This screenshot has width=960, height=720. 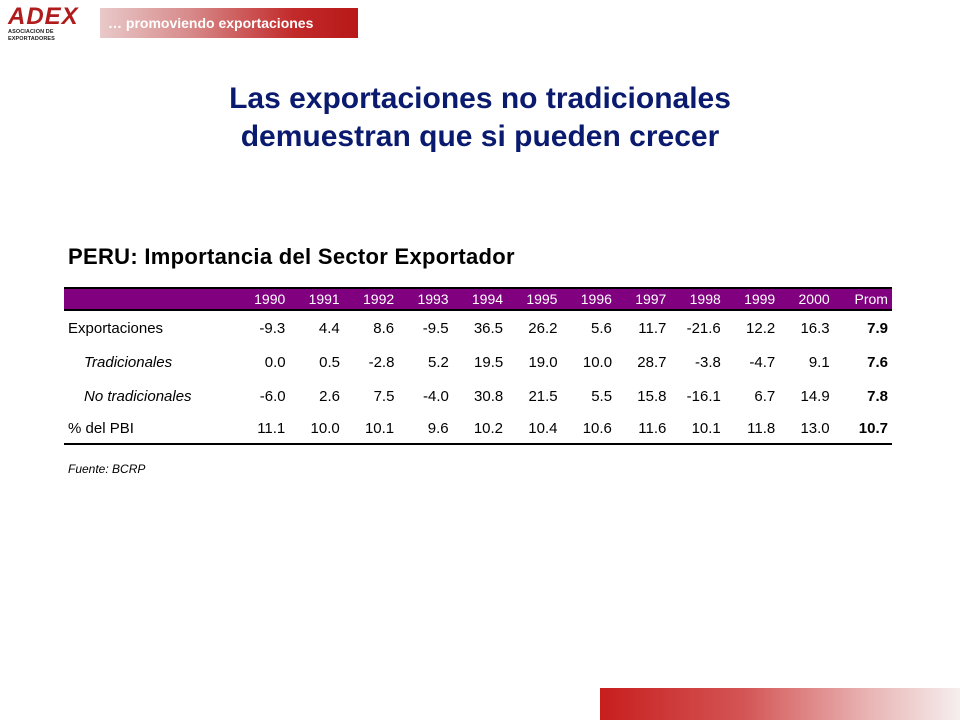 I want to click on prom-cell: 10.7, so click(x=873, y=428).